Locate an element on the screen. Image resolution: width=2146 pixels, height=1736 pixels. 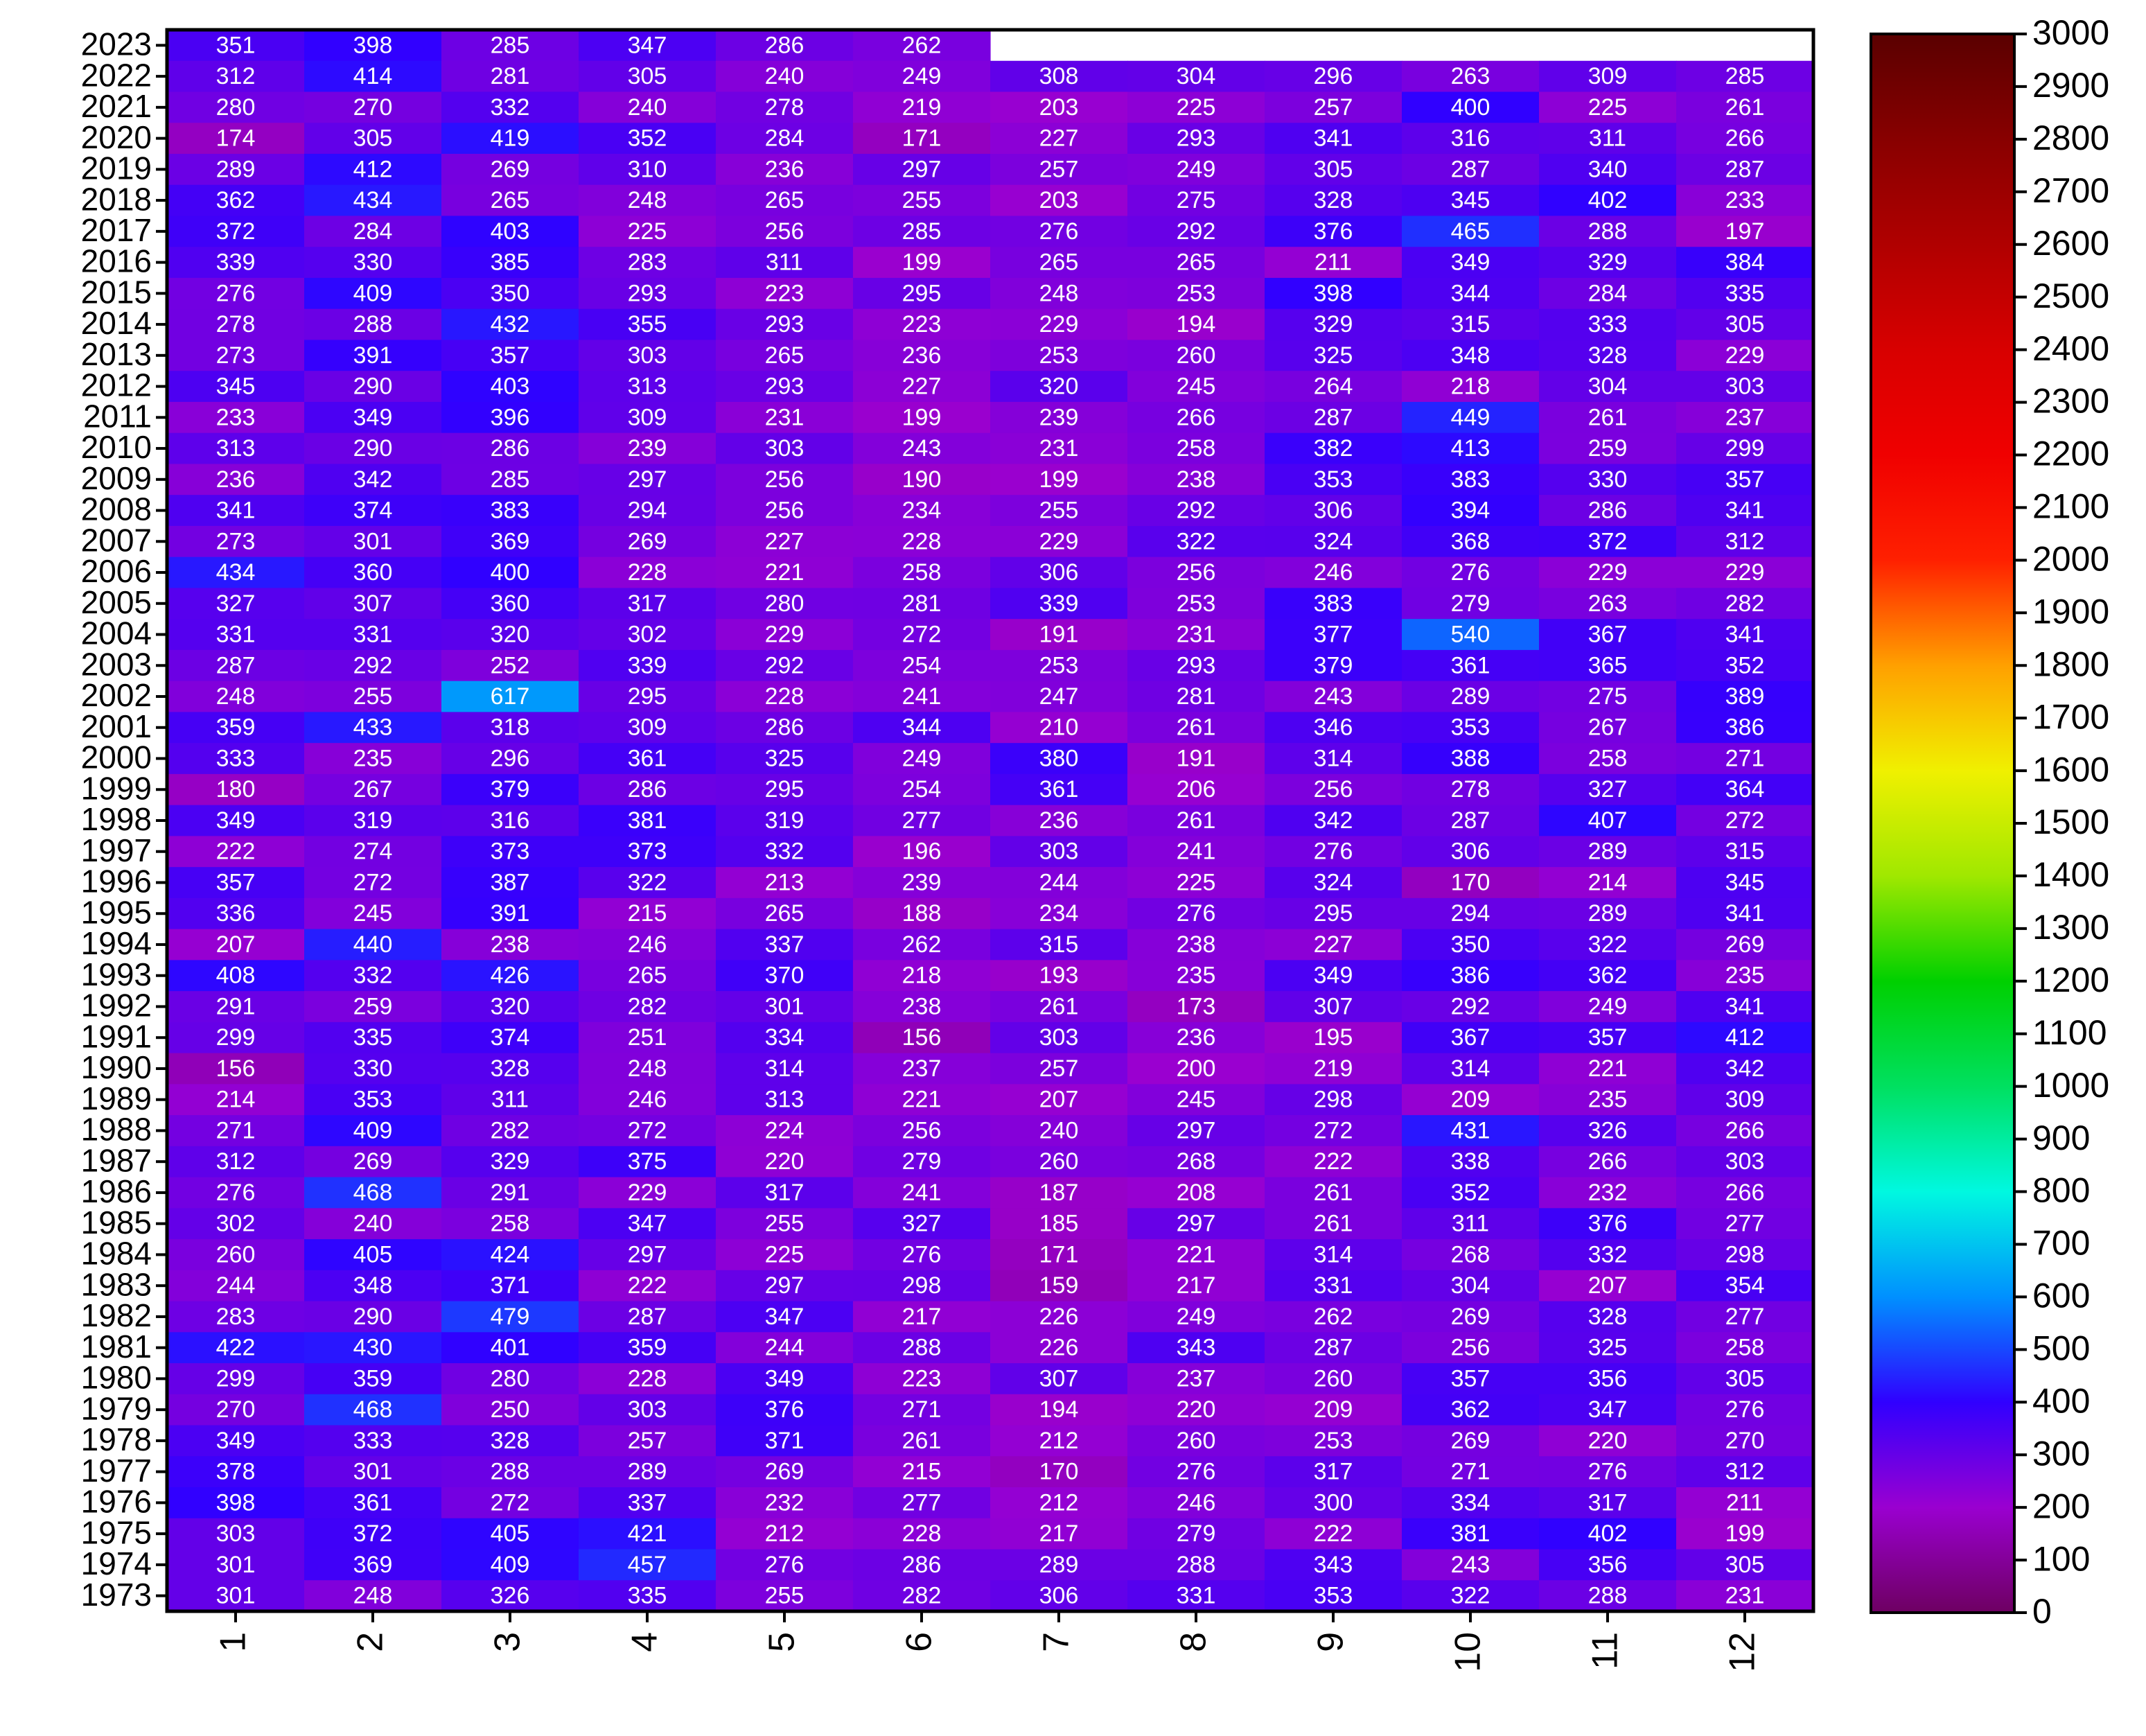
cell-label: 433 is located at coordinates (373, 727).